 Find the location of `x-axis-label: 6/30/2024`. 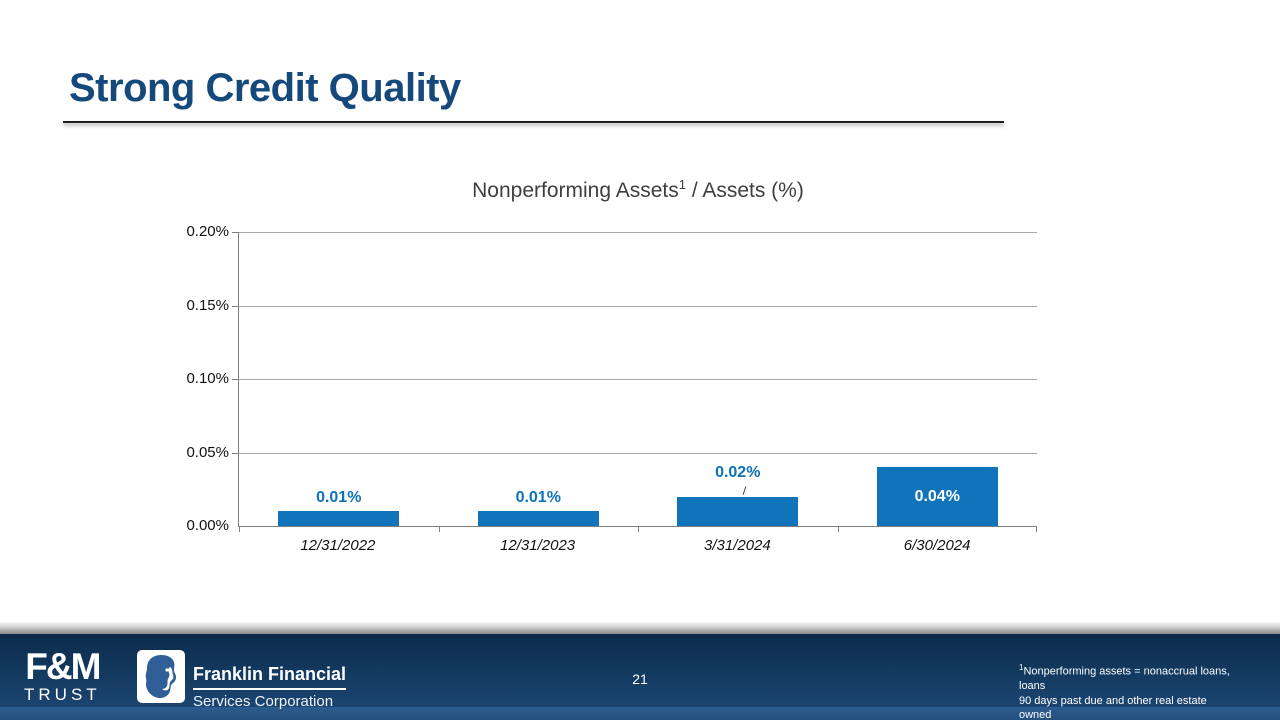

x-axis-label: 6/30/2024 is located at coordinates (937, 545).